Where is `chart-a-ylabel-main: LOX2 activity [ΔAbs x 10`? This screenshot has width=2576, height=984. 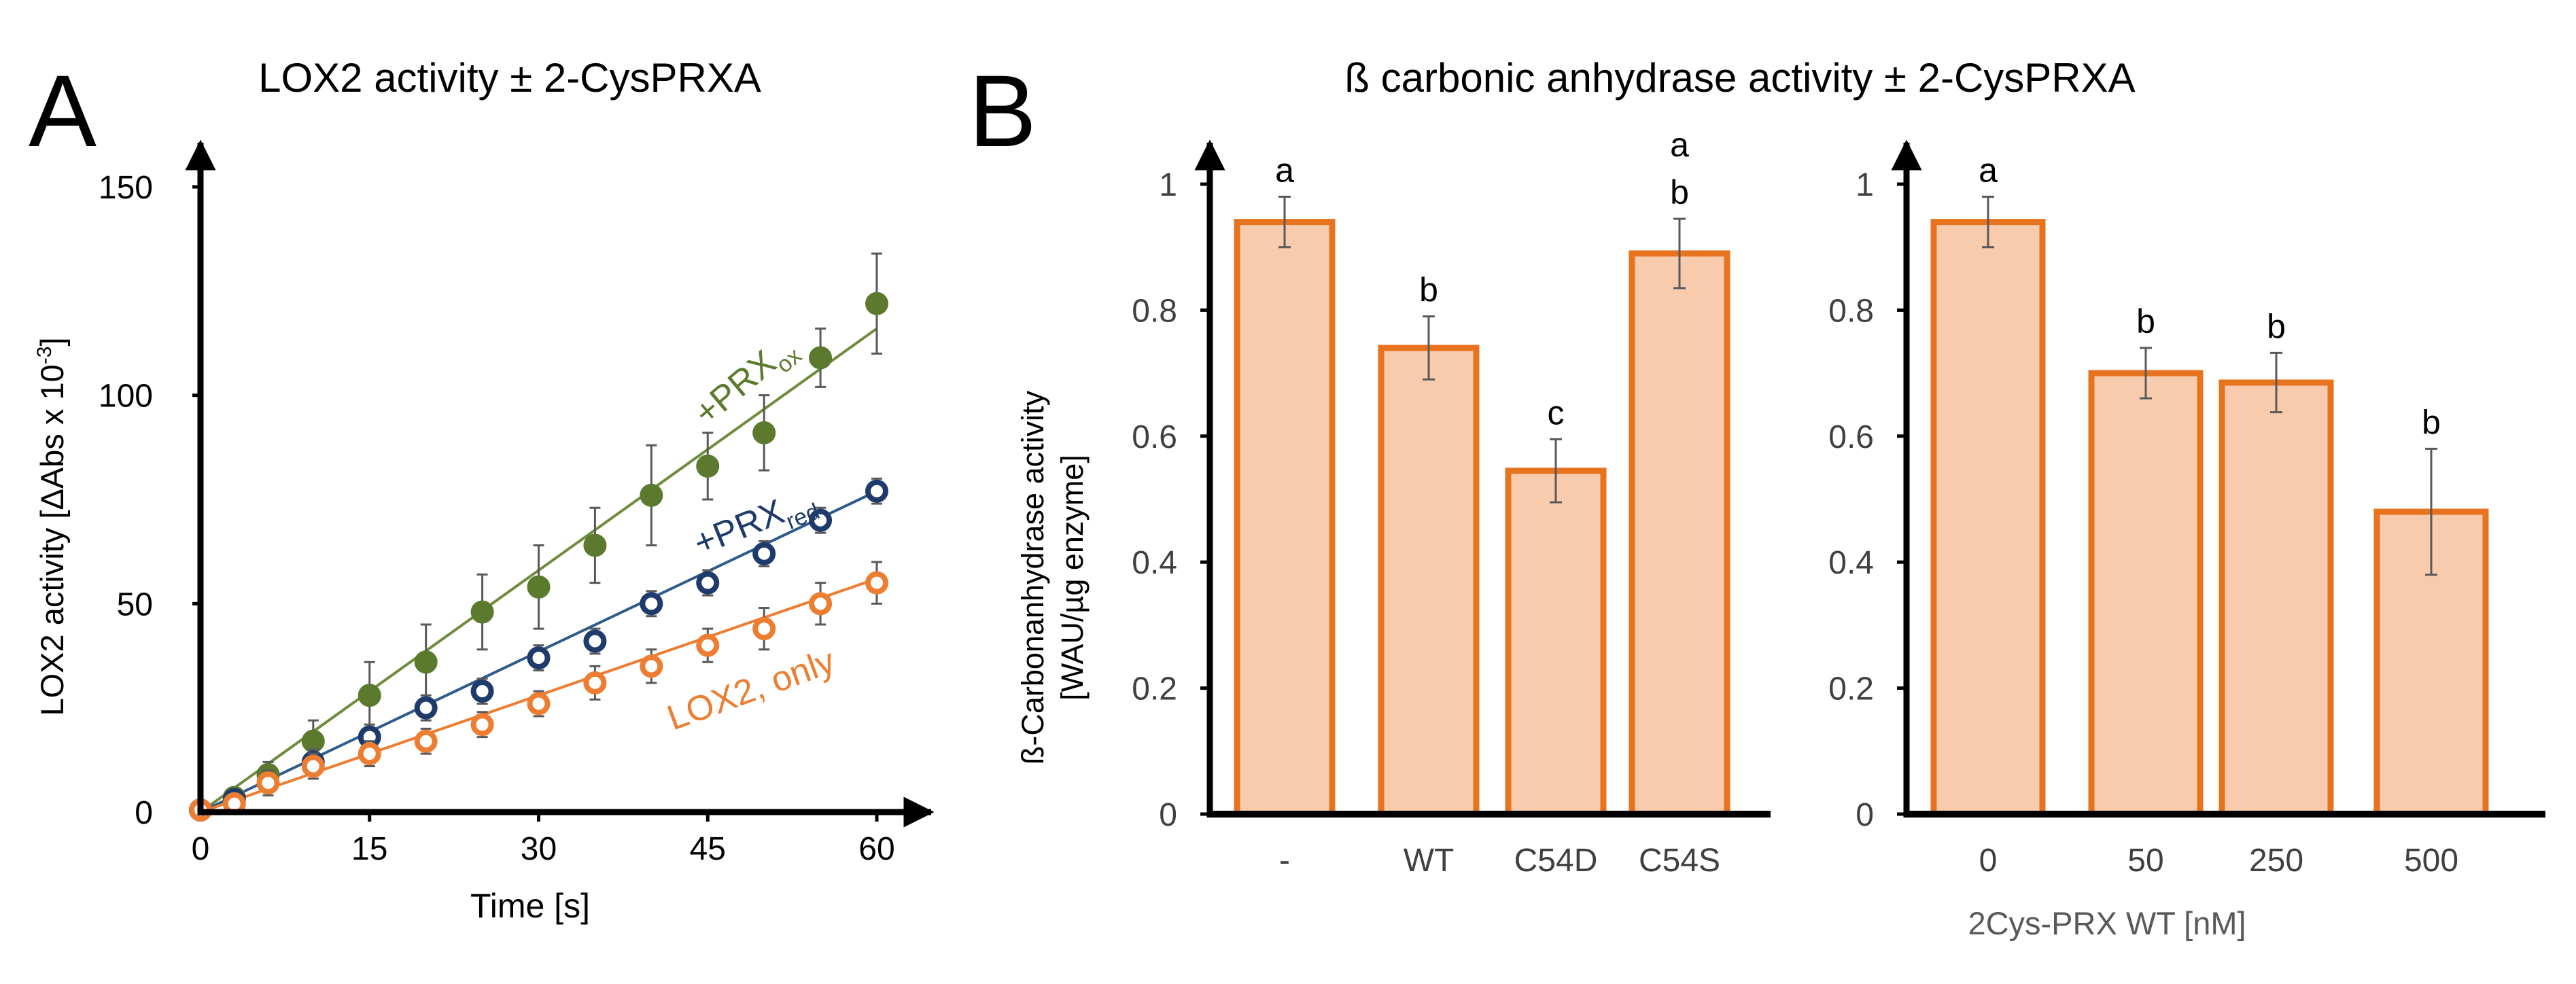
chart-a-ylabel-main: LOX2 activity [ΔAbs x 10 is located at coordinates (52, 540).